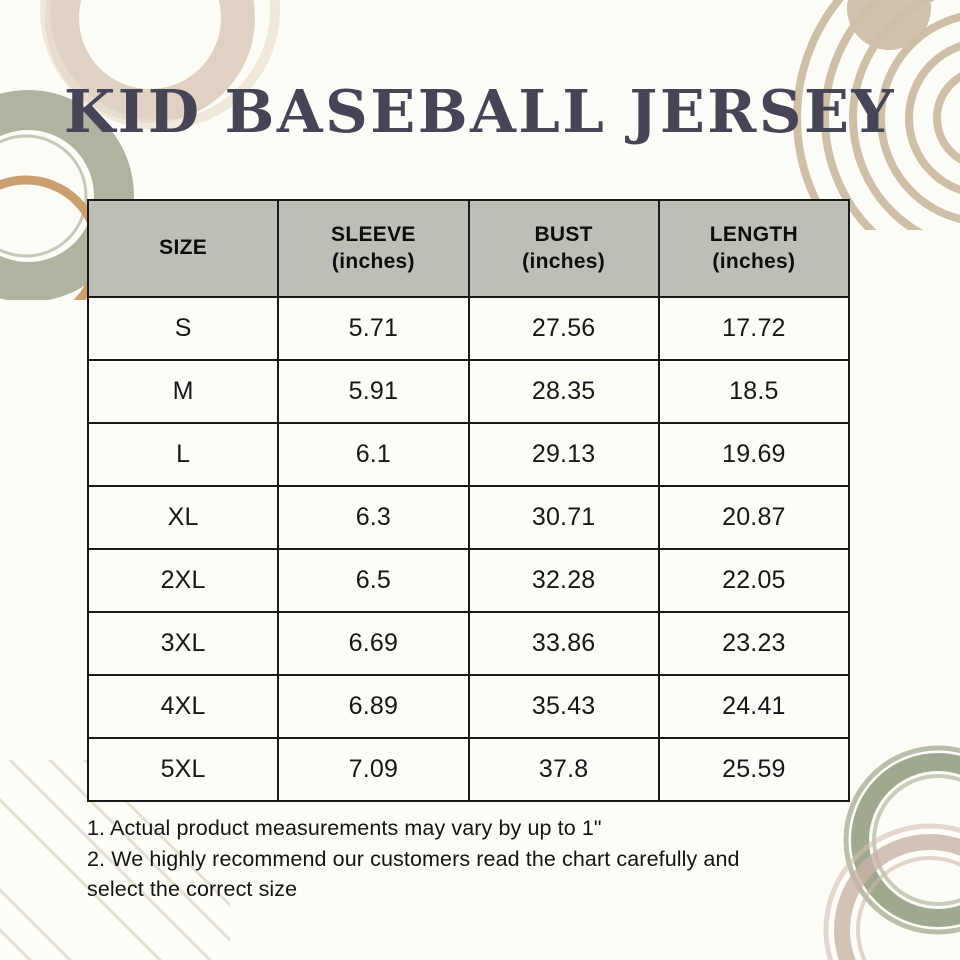 The width and height of the screenshot is (960, 960). I want to click on cell-length: 17.72, so click(754, 328).